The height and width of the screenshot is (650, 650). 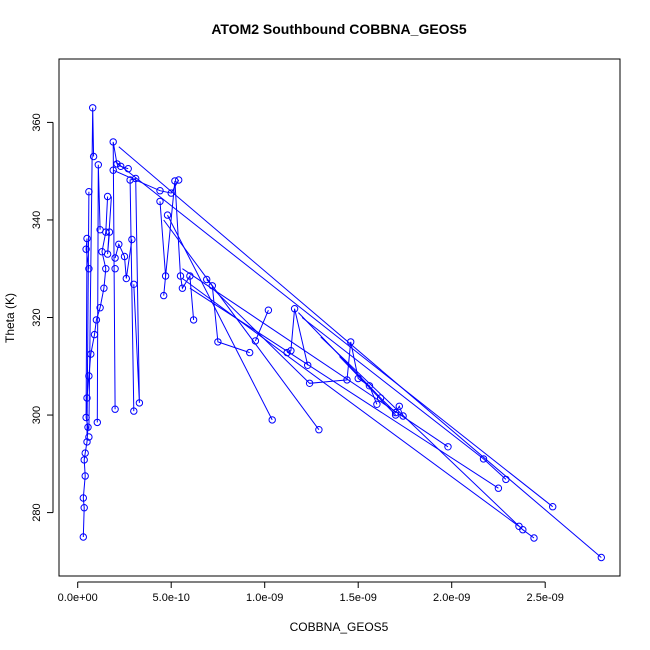 I want to click on y-tick-label: 280, so click(x=37, y=512).